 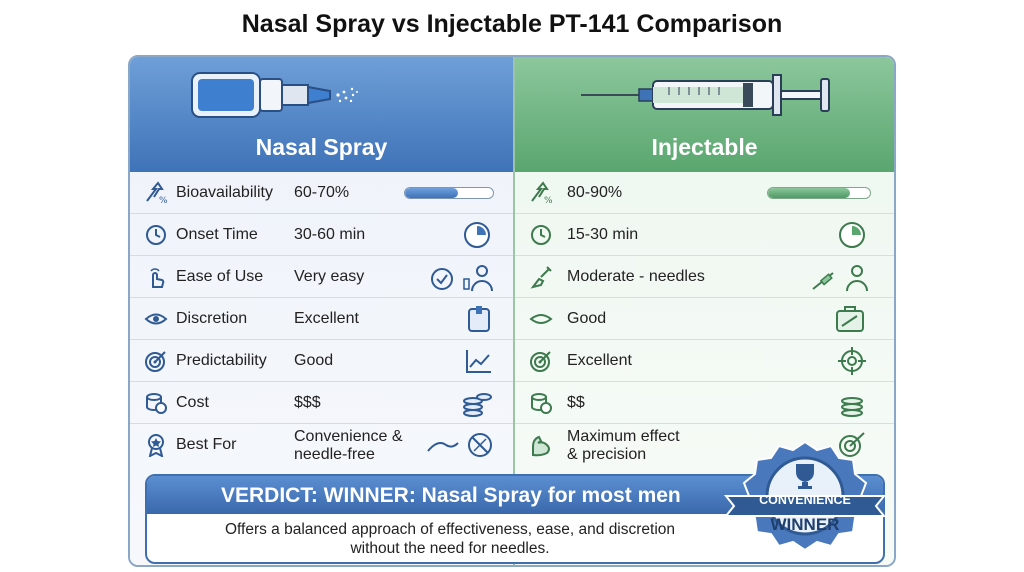 I want to click on trend-chart-icon, so click(x=478, y=361).